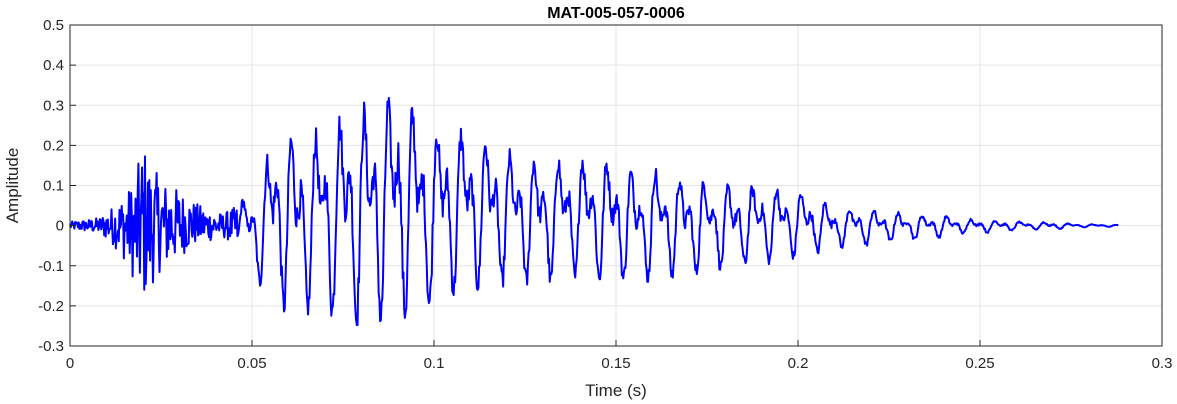 The height and width of the screenshot is (404, 1177). Describe the element at coordinates (615, 363) in the screenshot. I see `x-tick-label: 0.15` at that location.